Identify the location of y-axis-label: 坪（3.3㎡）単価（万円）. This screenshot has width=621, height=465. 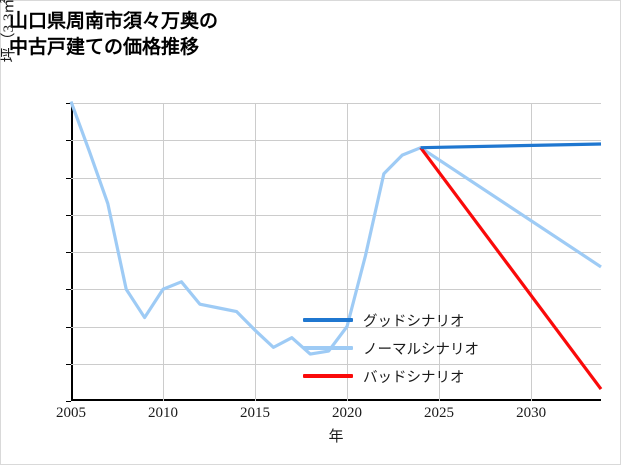
(10, 63).